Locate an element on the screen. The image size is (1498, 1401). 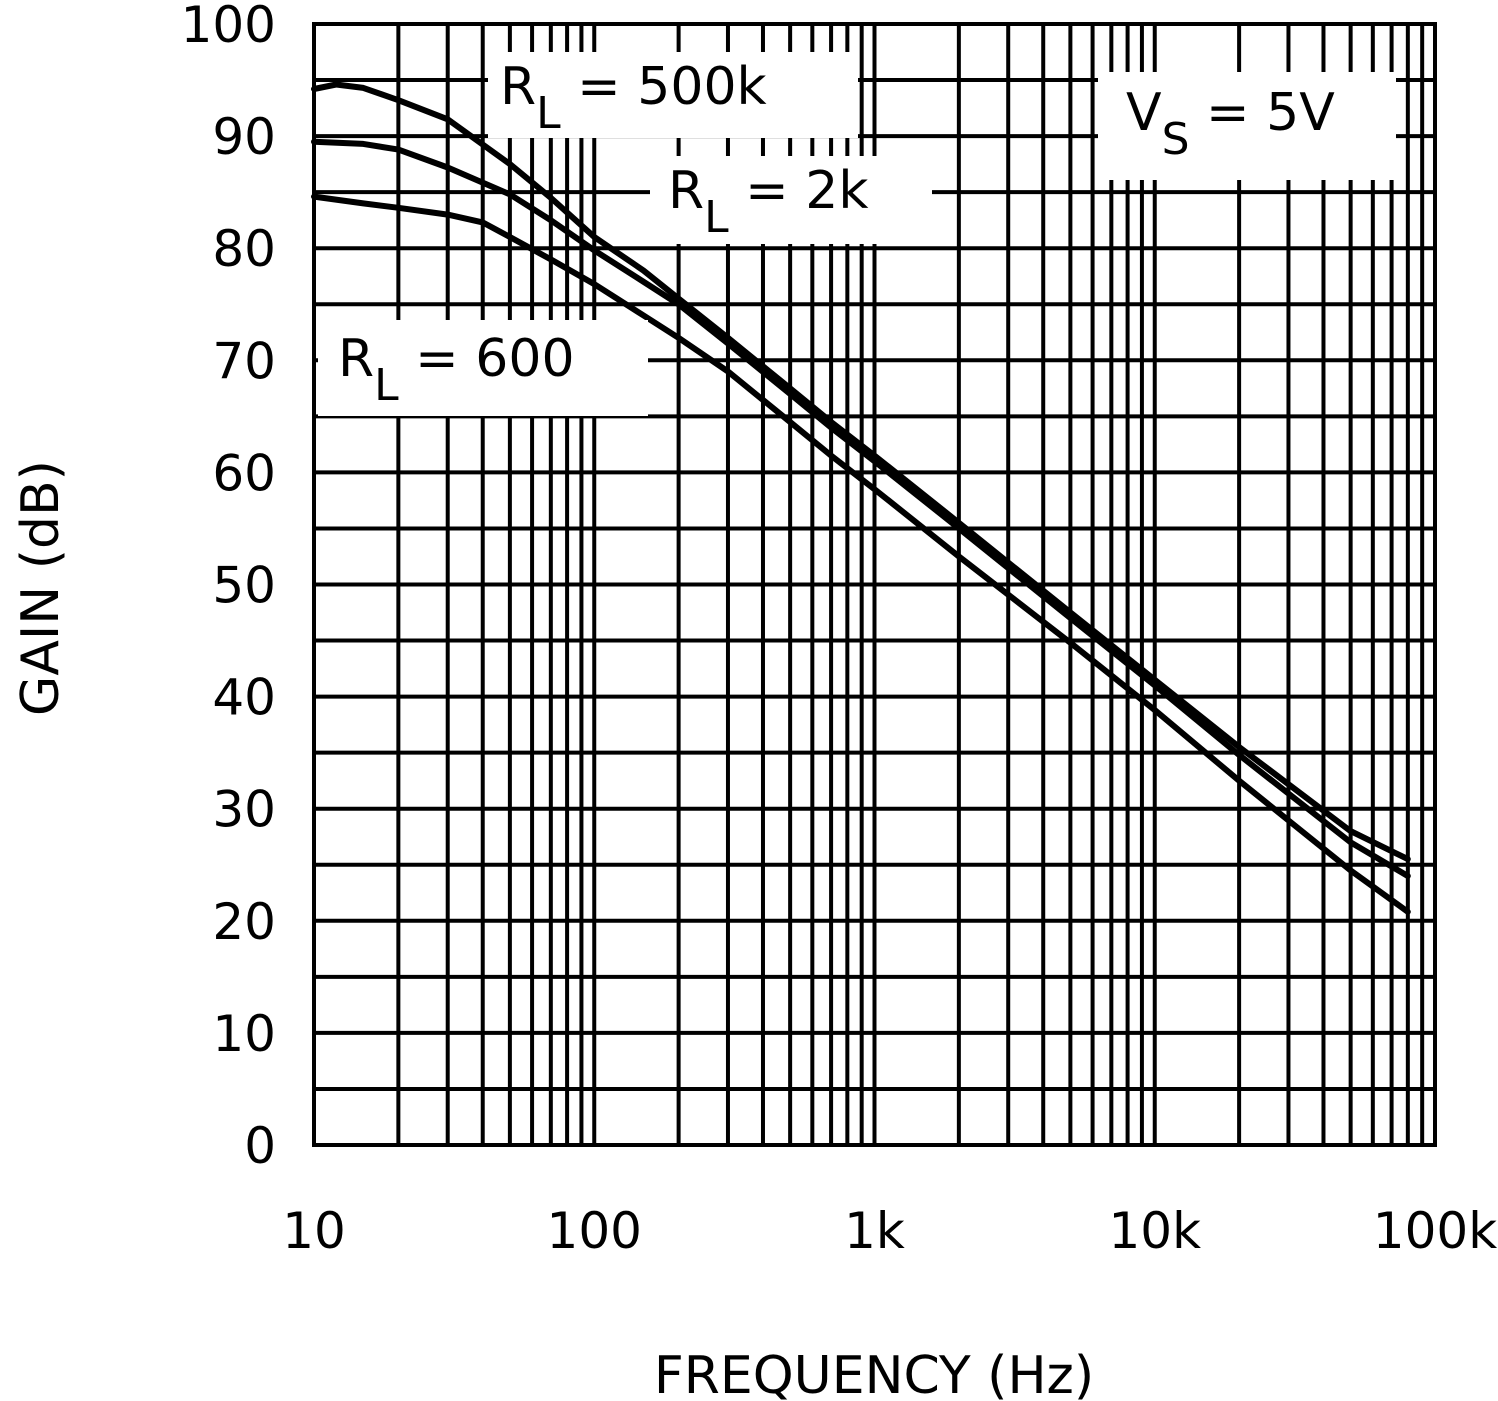
y-tick-label: 70 is located at coordinates (244, 361).